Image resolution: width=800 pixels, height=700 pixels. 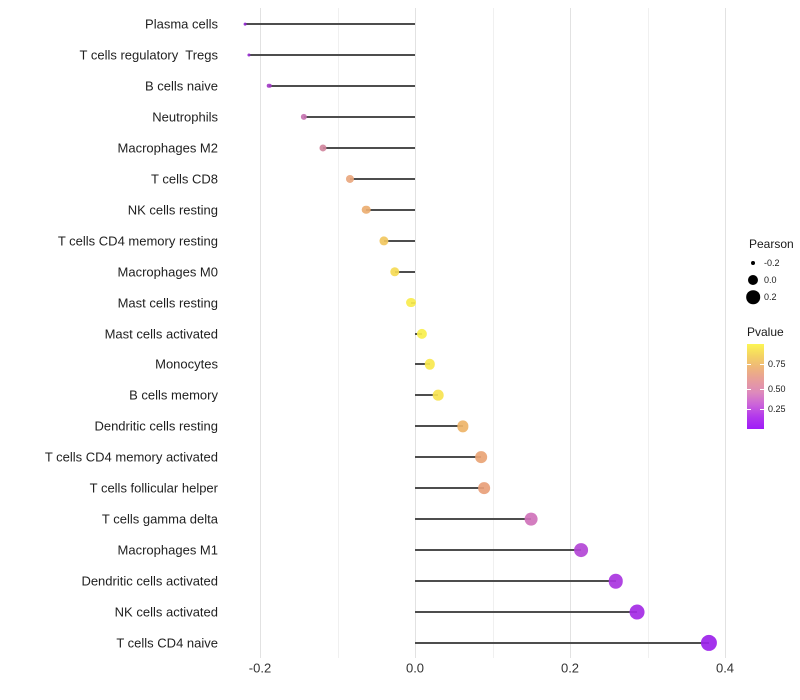 What do you see at coordinates (570, 668) in the screenshot?
I see `x-tick-label: 0.2` at bounding box center [570, 668].